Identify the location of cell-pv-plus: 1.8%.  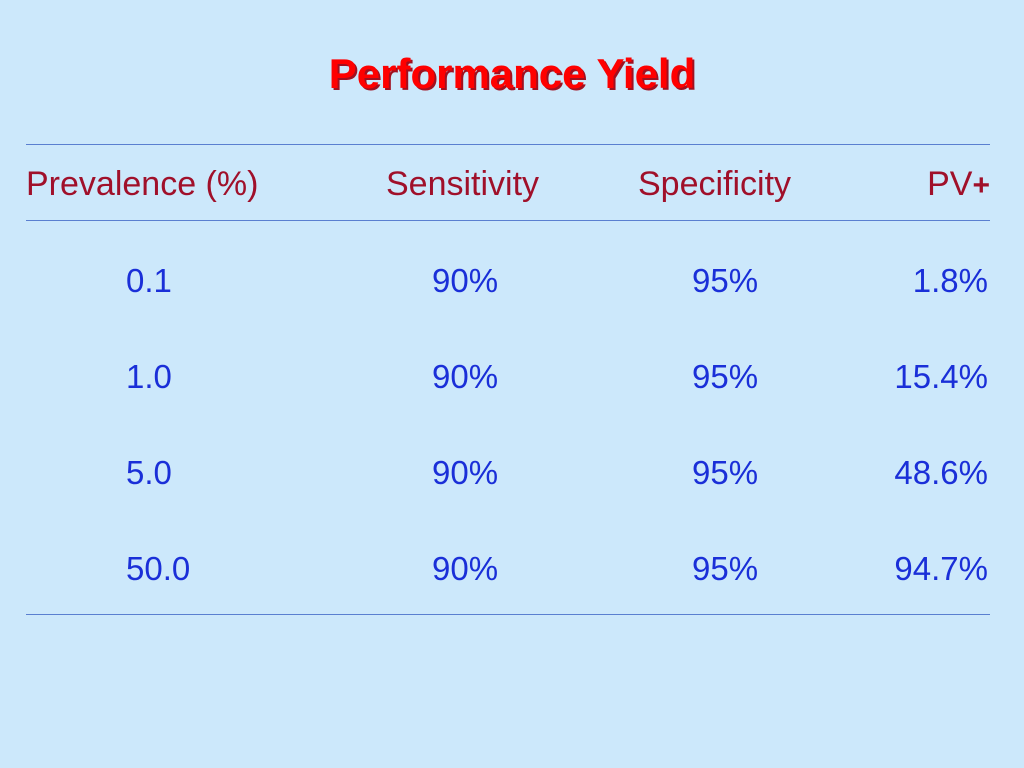
(950, 280).